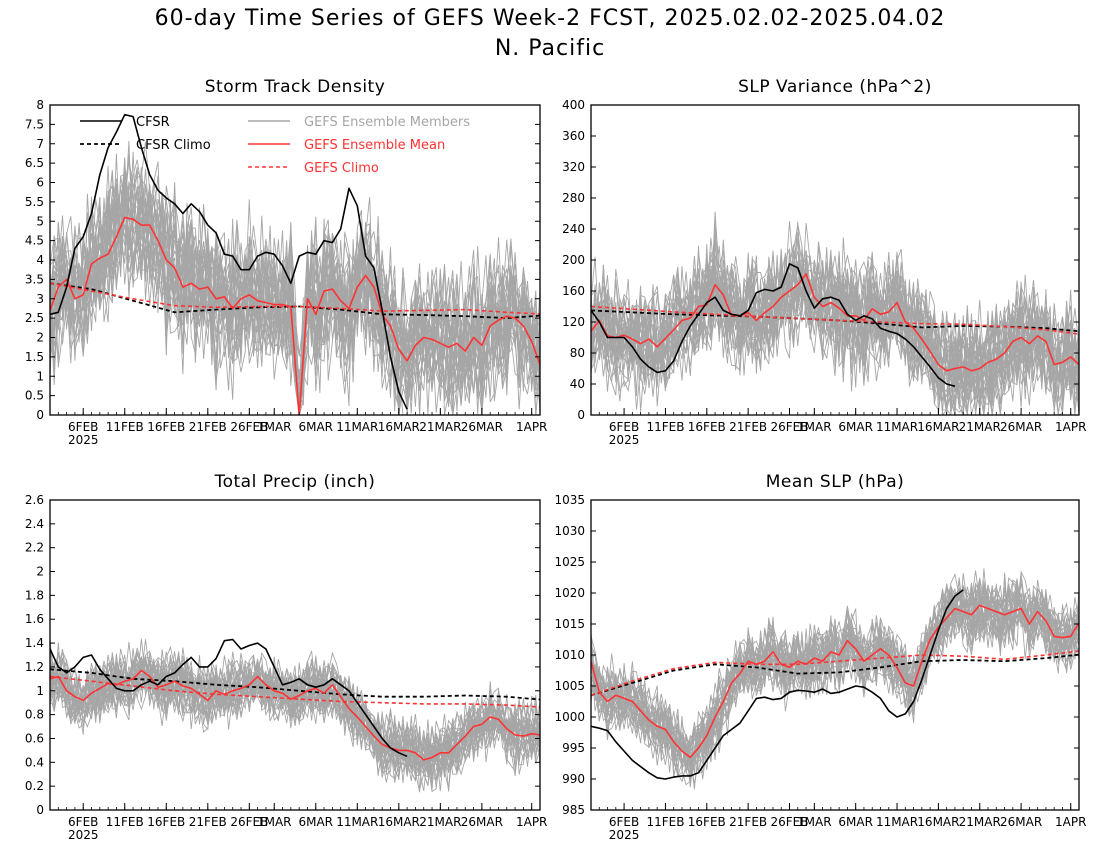 The width and height of the screenshot is (1100, 850). I want to click on y-tick-label: 985, so click(573, 810).